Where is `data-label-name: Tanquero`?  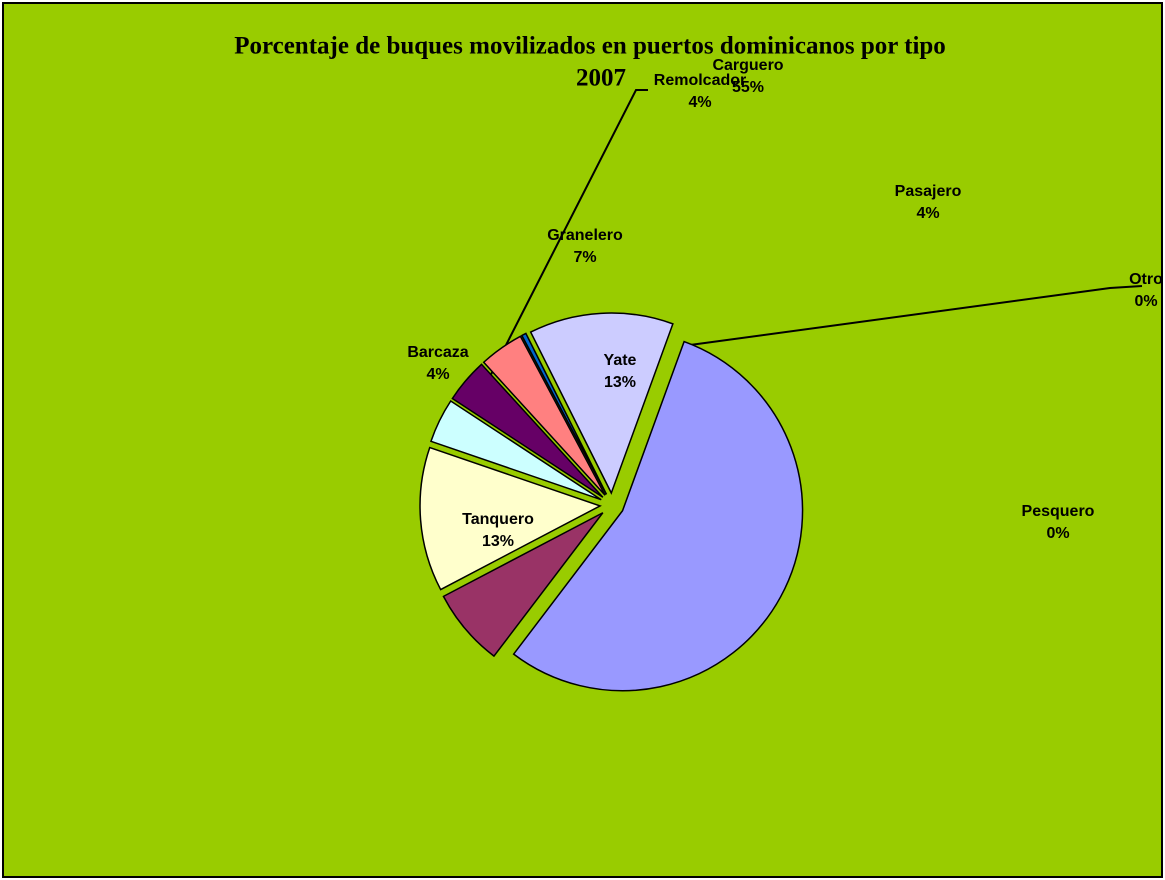
data-label-name: Tanquero is located at coordinates (498, 519).